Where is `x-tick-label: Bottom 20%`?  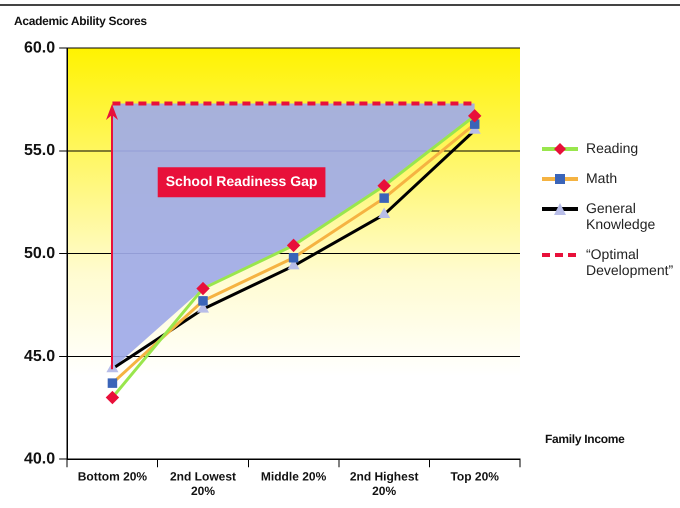
x-tick-label: Bottom 20% is located at coordinates (113, 477).